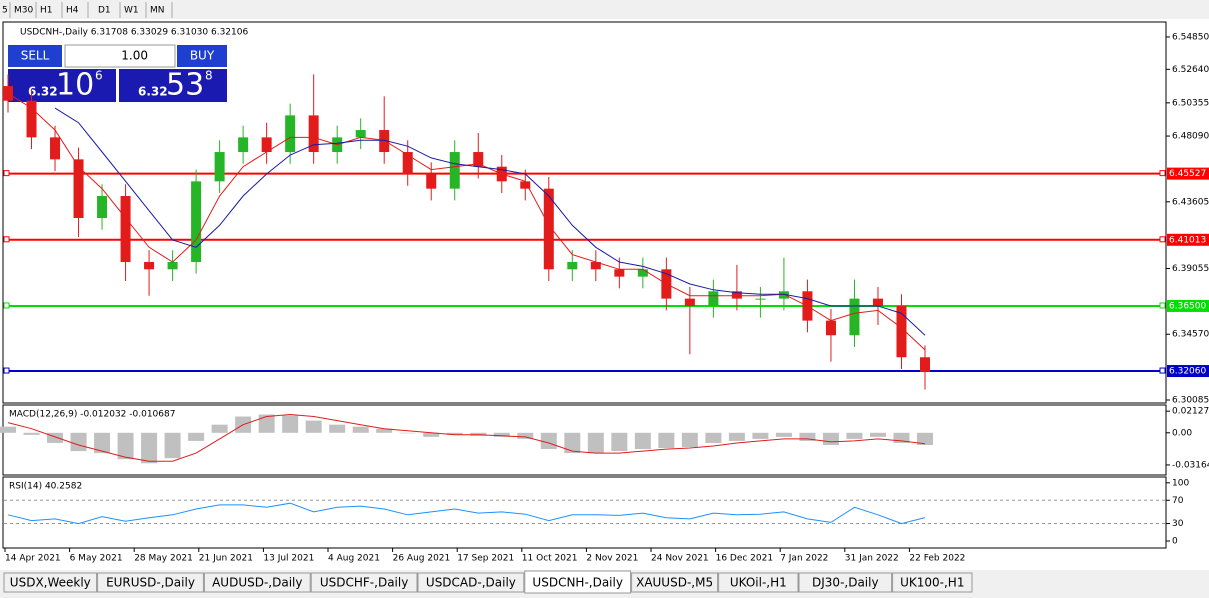  I want to click on tab-label: UKOil-,H1, so click(758, 583).